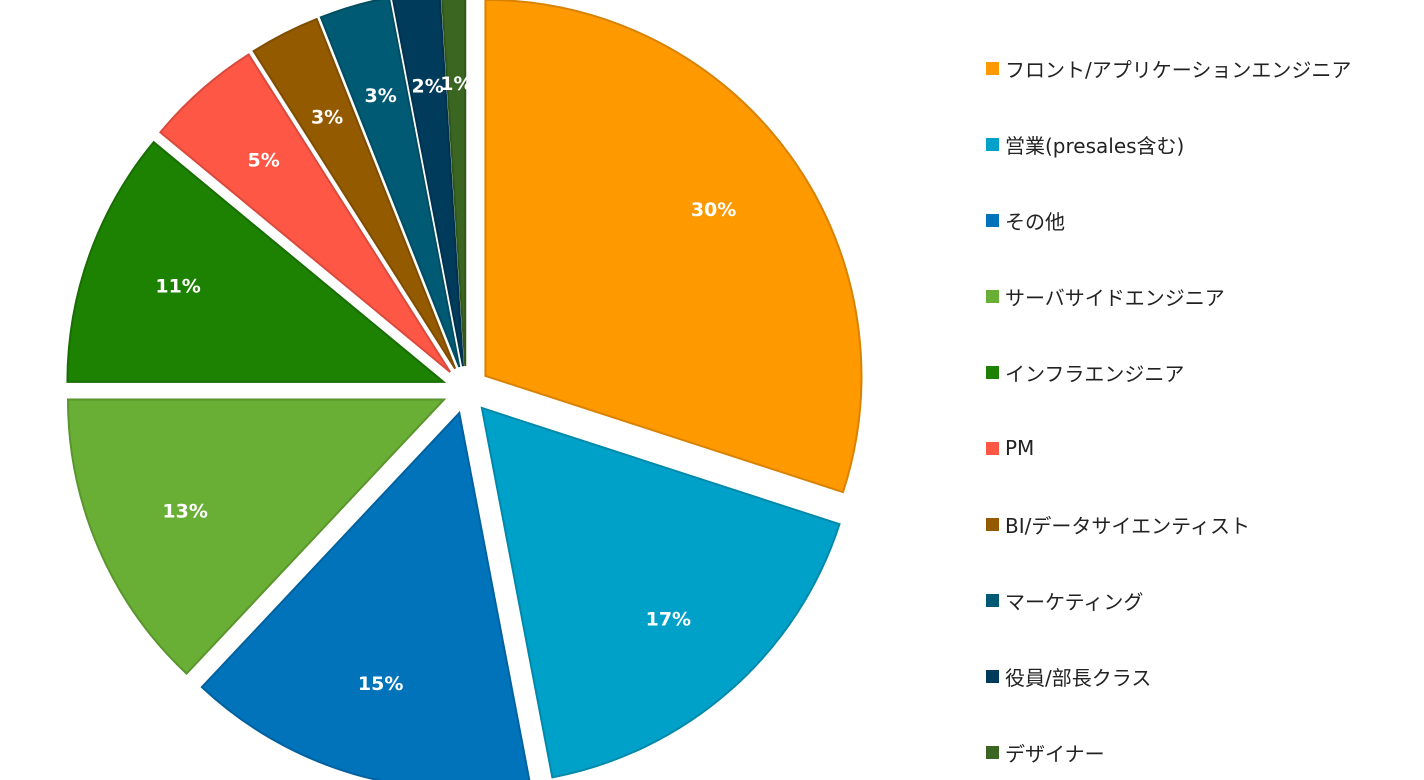  I want to click on legend-item: BI/データサイエンティスト, so click(1201, 524).